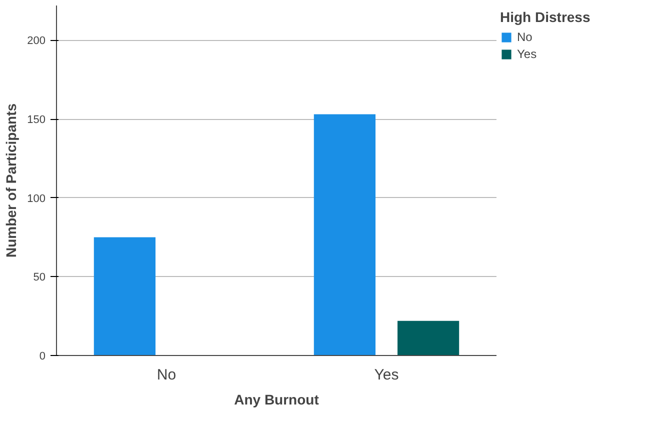  Describe the element at coordinates (36, 120) in the screenshot. I see `y-tick-label: 150` at that location.